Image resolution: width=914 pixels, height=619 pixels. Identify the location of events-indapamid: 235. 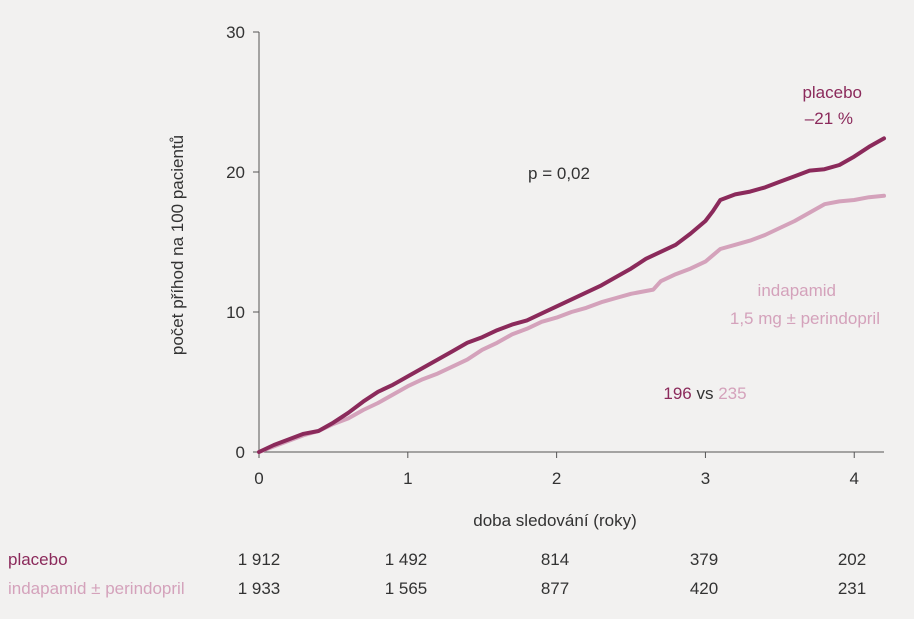
(732, 393).